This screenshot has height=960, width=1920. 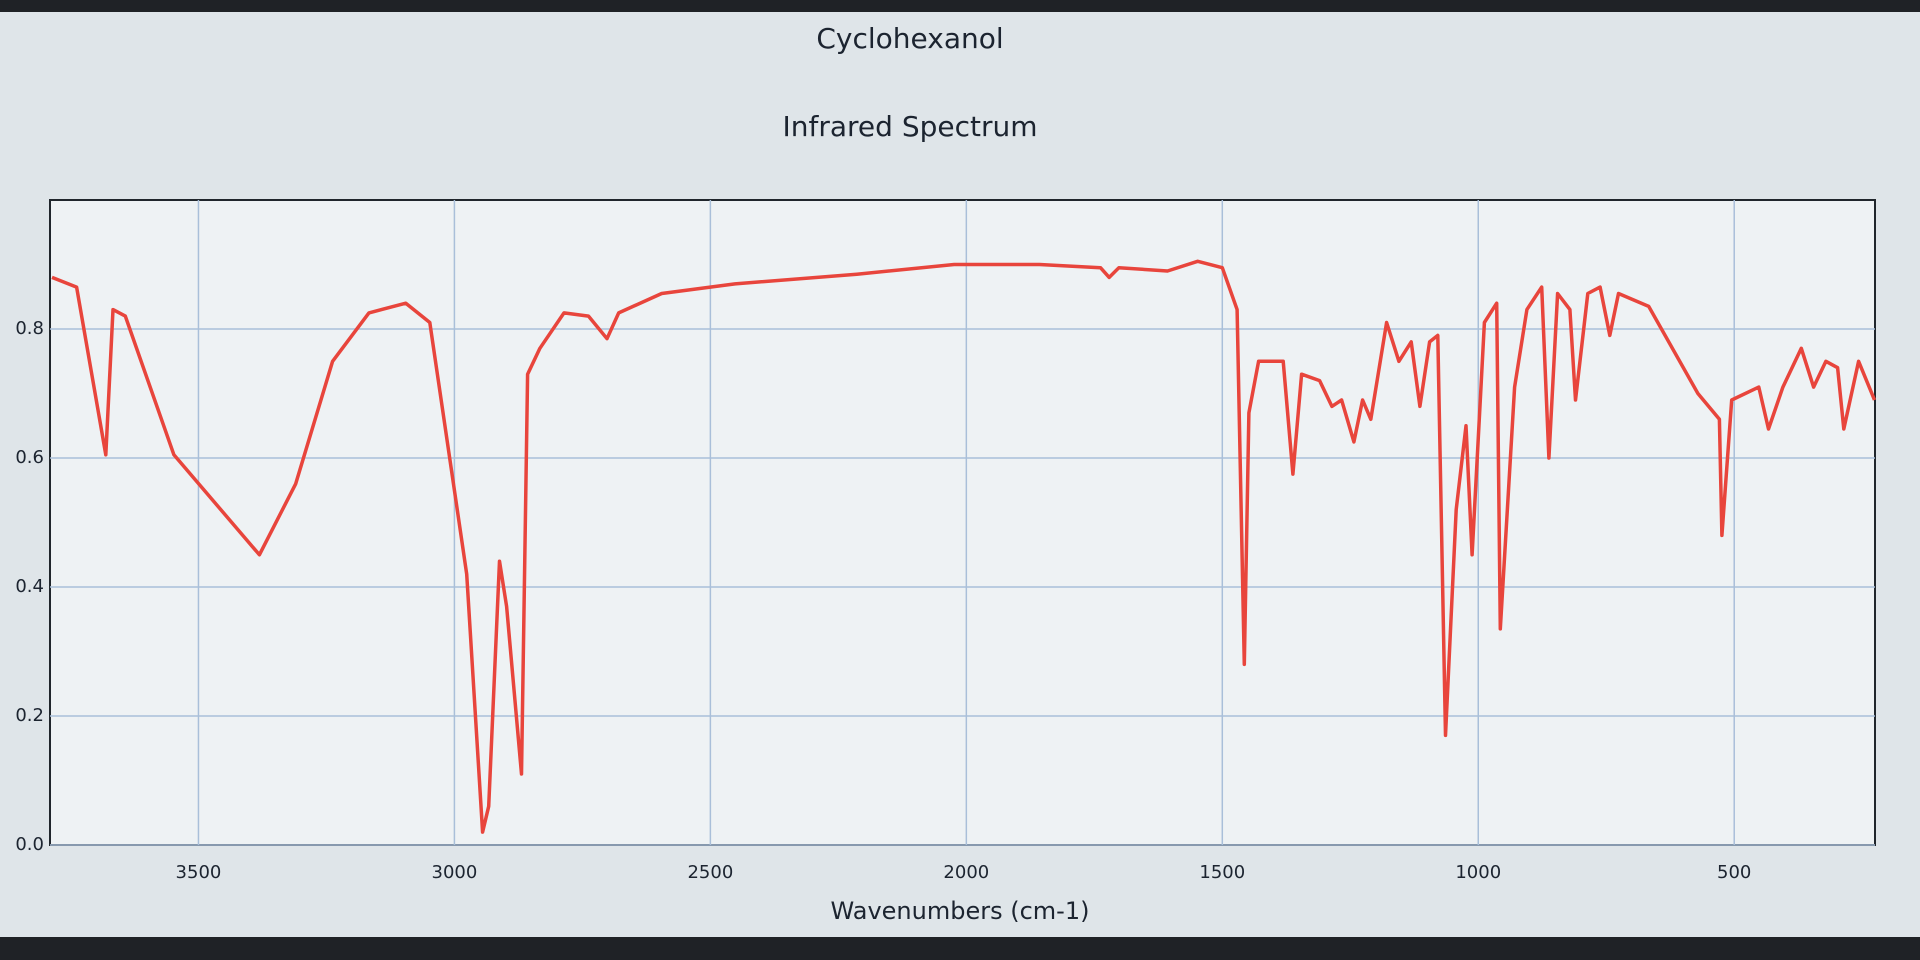 What do you see at coordinates (710, 872) in the screenshot?
I see `x-tick-label: 2500` at bounding box center [710, 872].